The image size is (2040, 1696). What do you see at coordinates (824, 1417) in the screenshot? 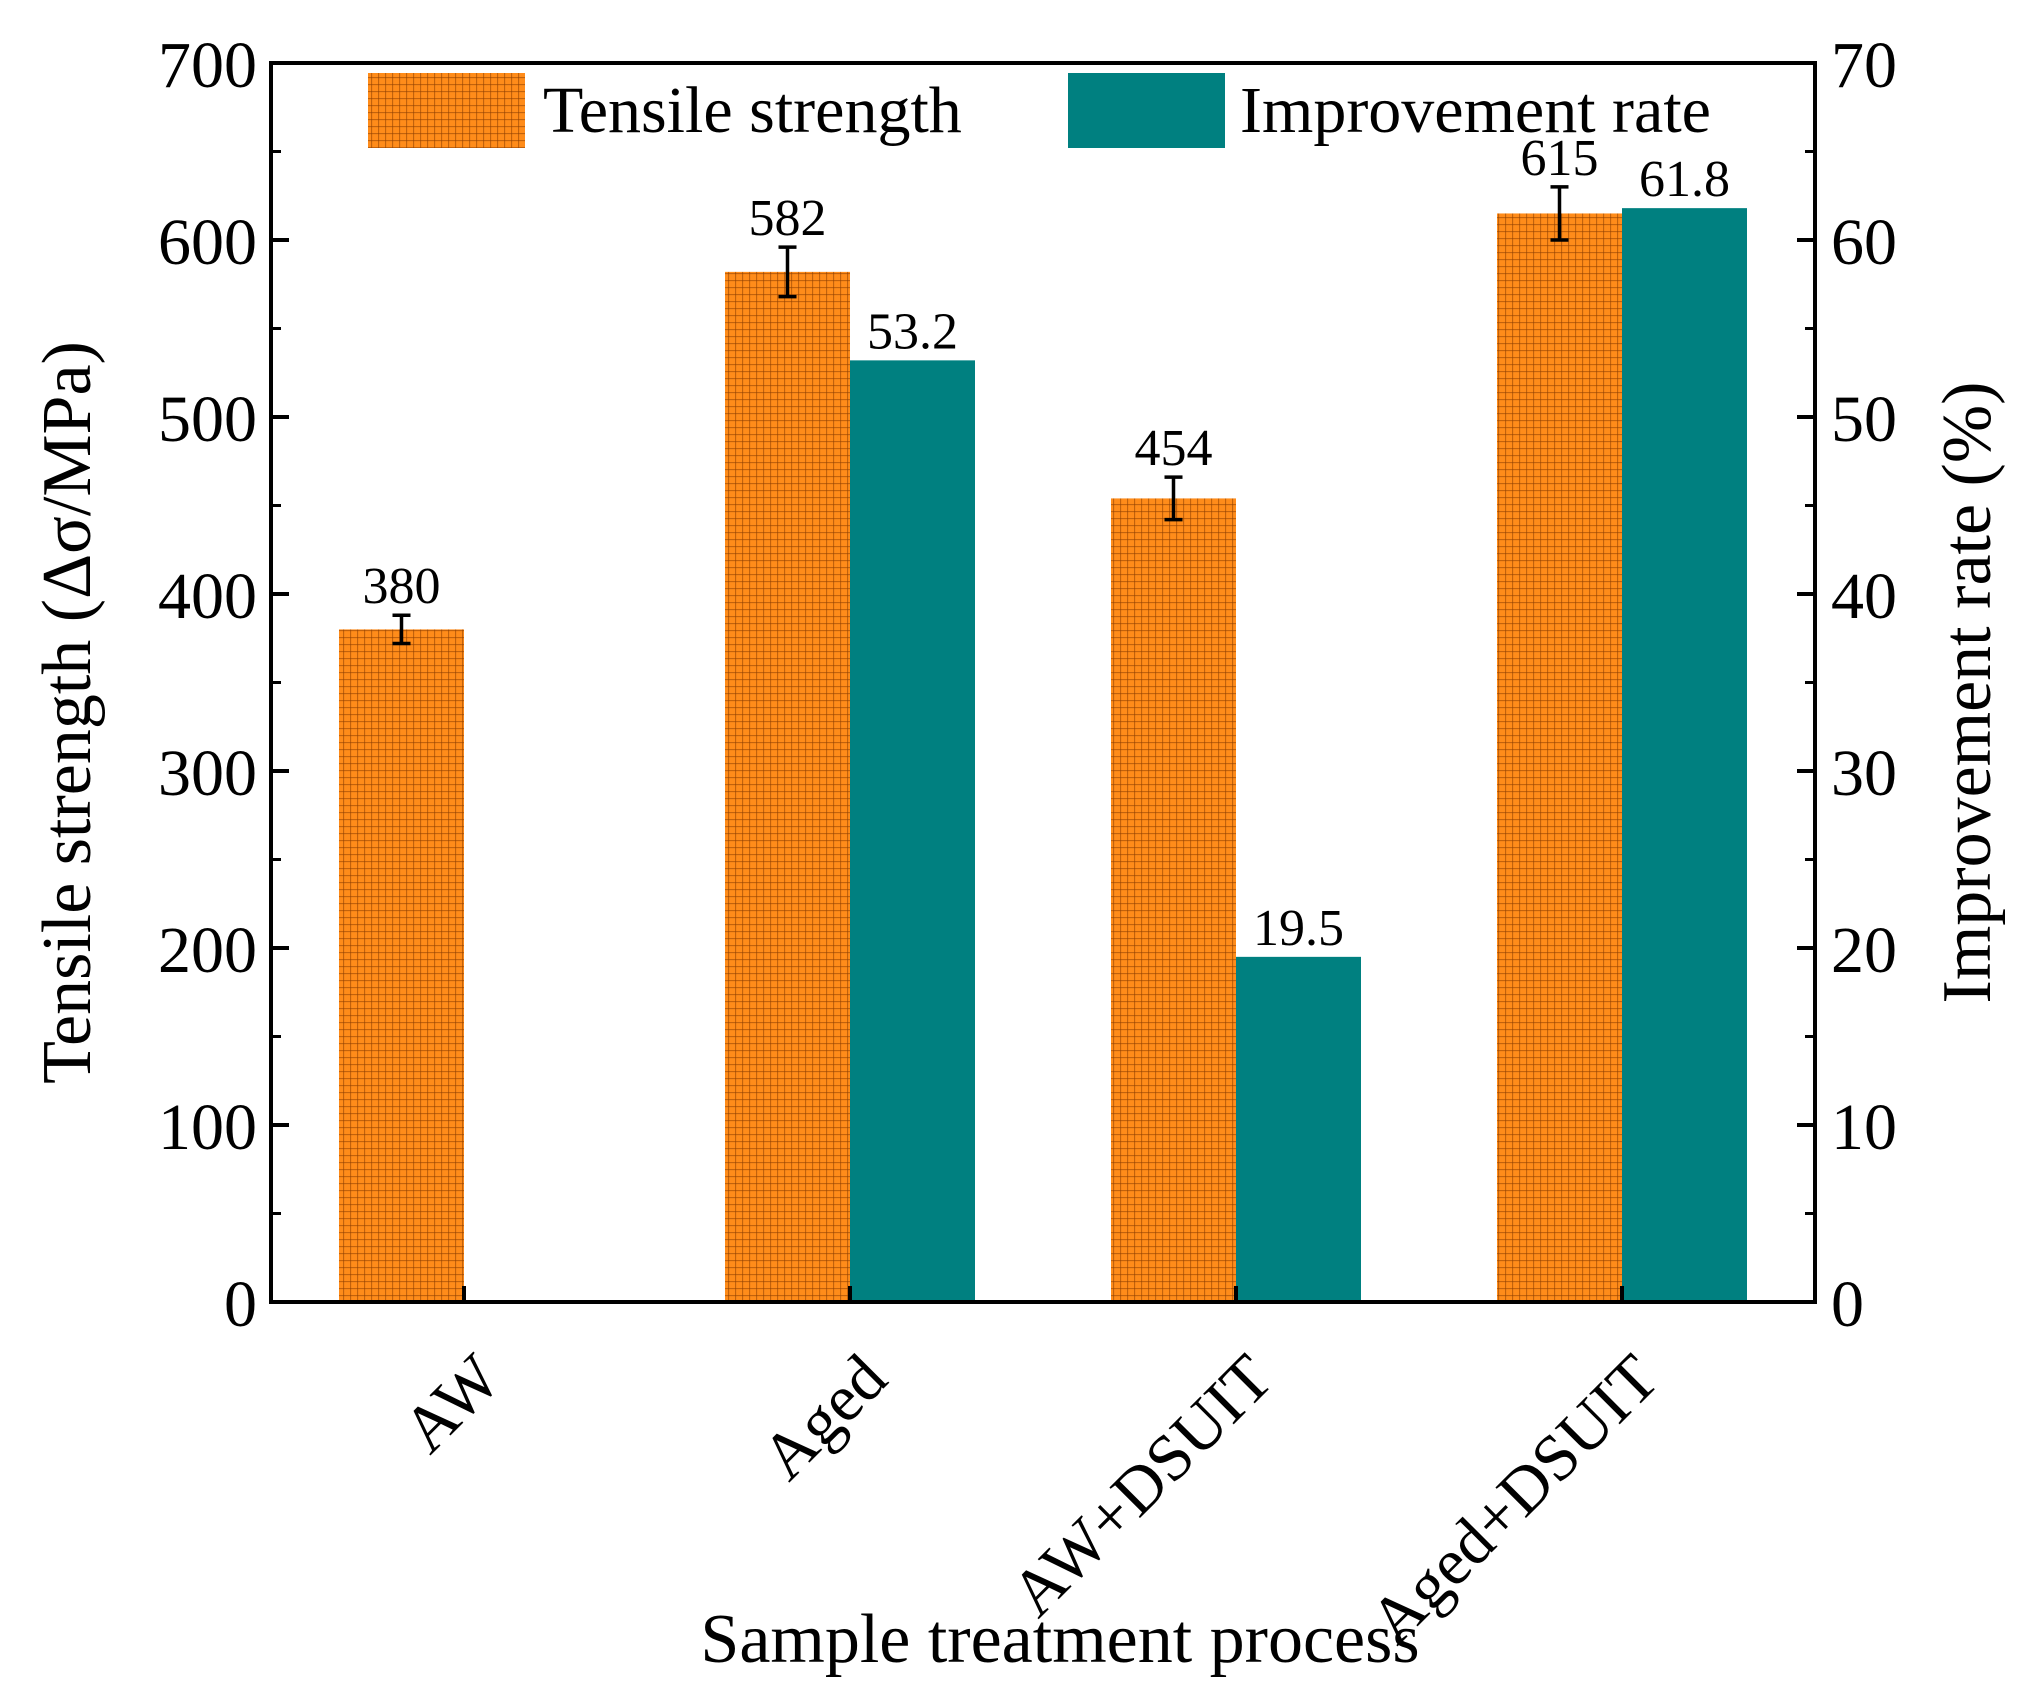
I see `category-label: Aged` at bounding box center [824, 1417].